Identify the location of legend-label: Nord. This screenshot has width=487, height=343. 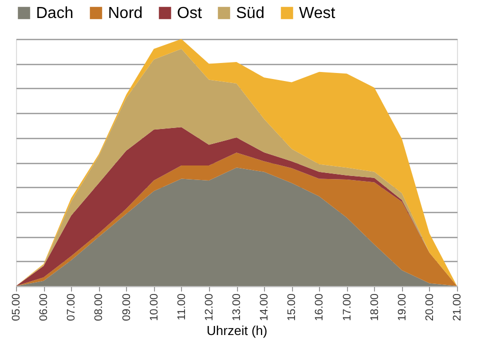
(125, 13).